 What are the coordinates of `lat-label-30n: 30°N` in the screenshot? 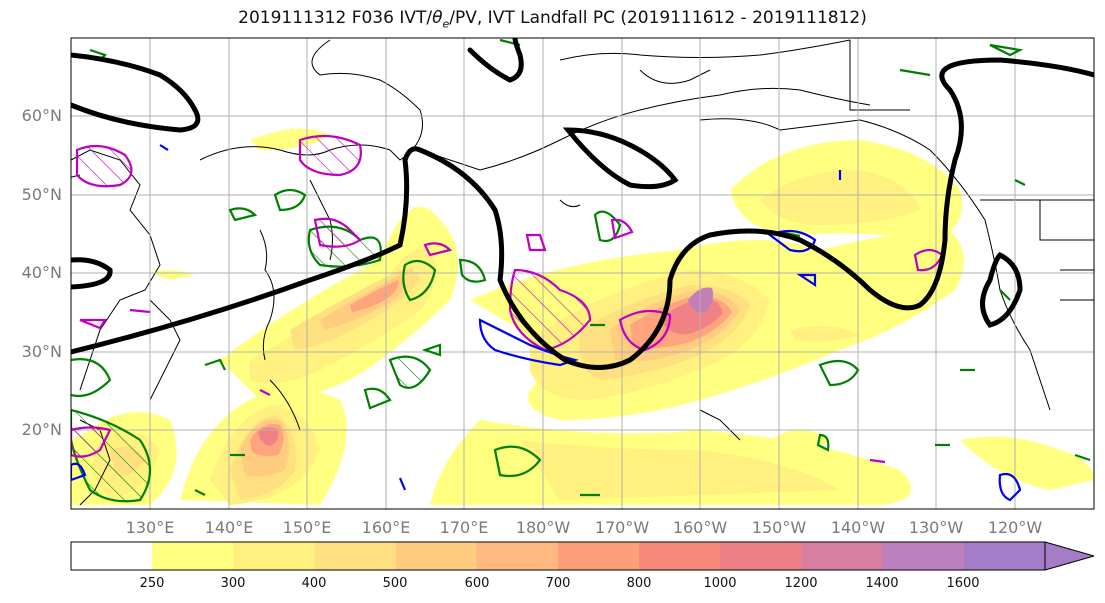 It's located at (41, 351).